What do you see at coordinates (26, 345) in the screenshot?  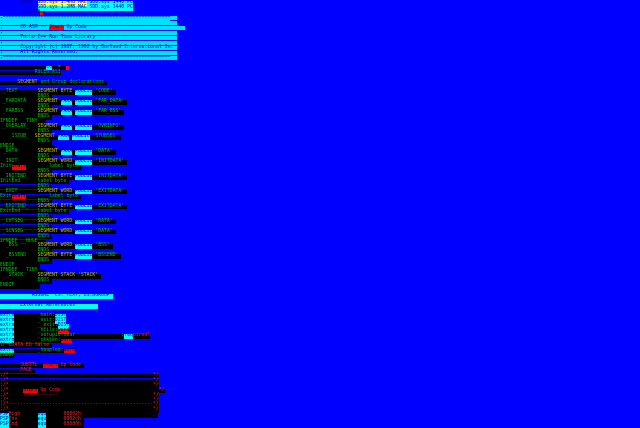 I see `code-token: IF LDATA EQ false` at bounding box center [26, 345].